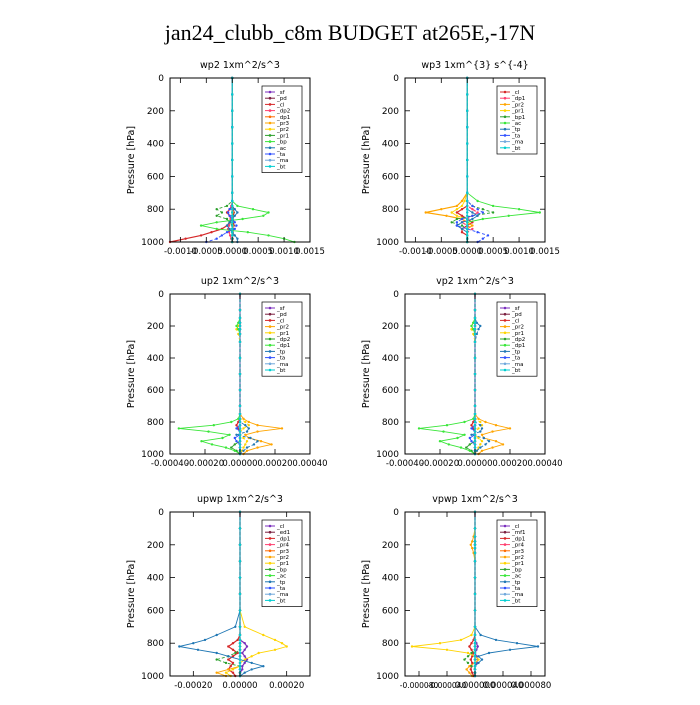  I want to click on series-line-tp, so click(222, 594).